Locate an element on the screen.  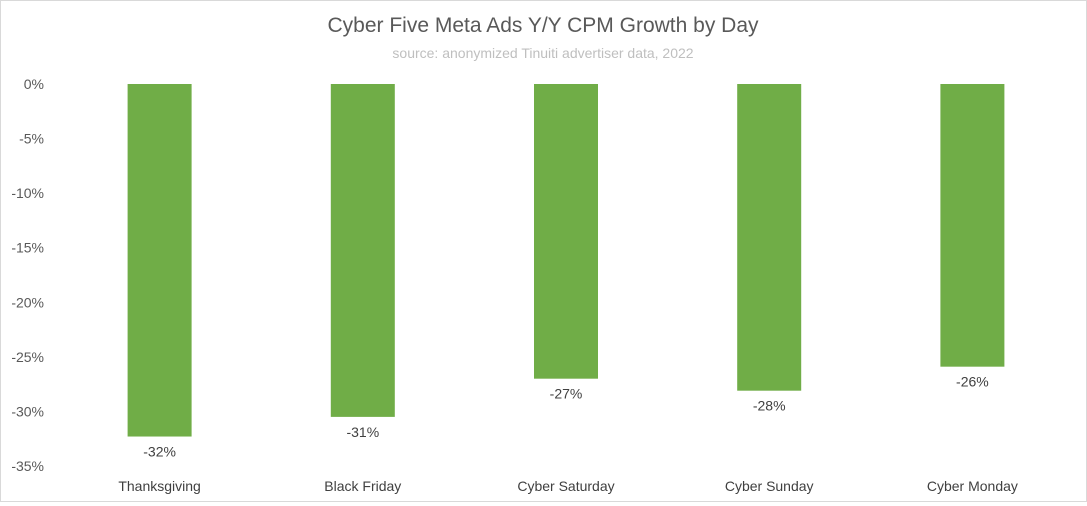
data-labels: -32% -31% -27% -28% -26% is located at coordinates (565, 417).